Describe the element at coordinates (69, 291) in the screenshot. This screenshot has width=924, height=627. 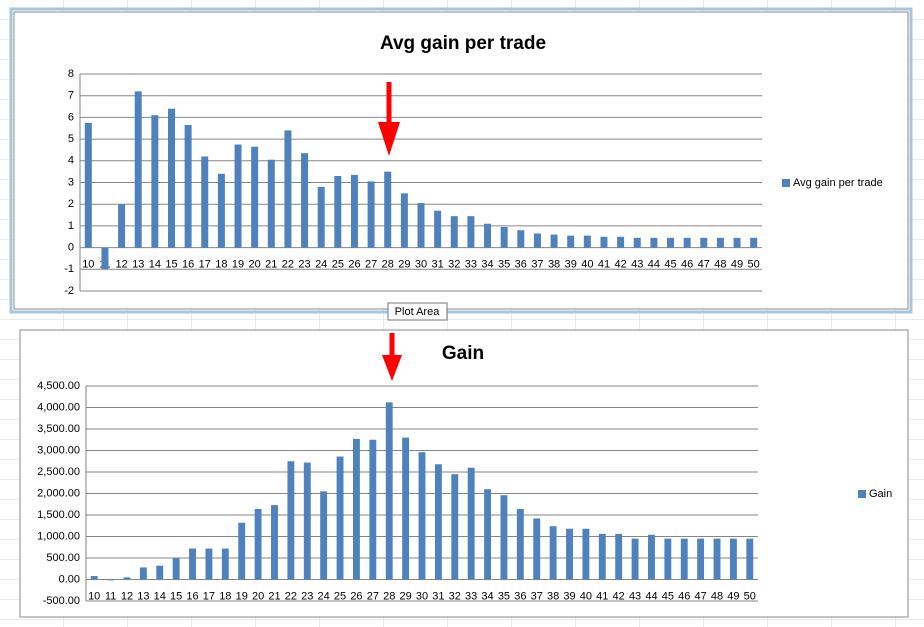
I see `y-tick-label: -2` at that location.